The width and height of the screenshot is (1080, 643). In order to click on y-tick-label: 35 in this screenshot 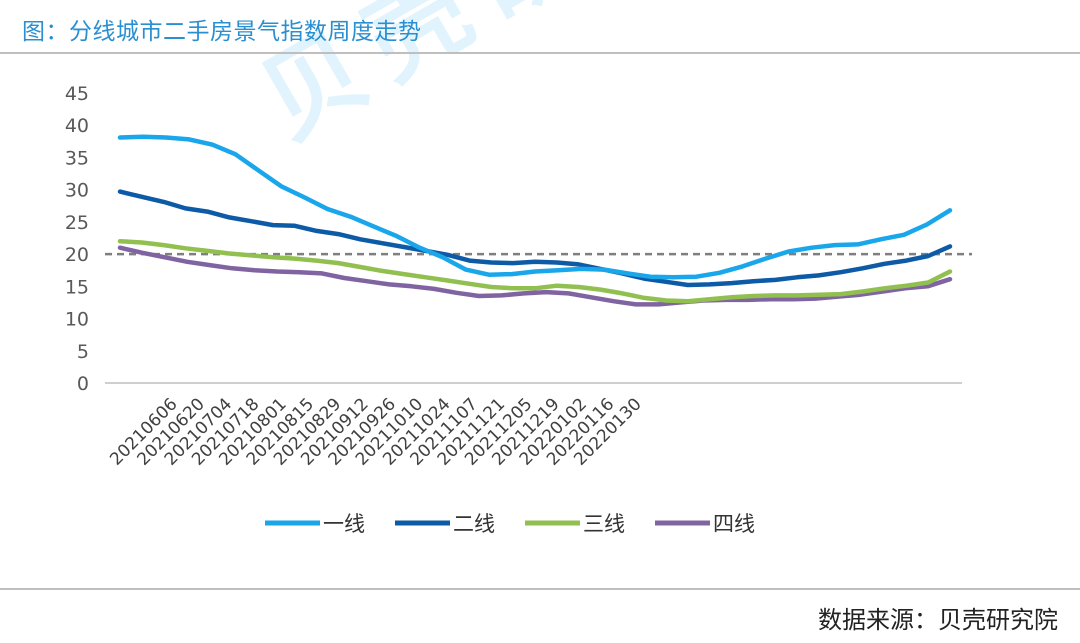, I will do `click(77, 158)`.